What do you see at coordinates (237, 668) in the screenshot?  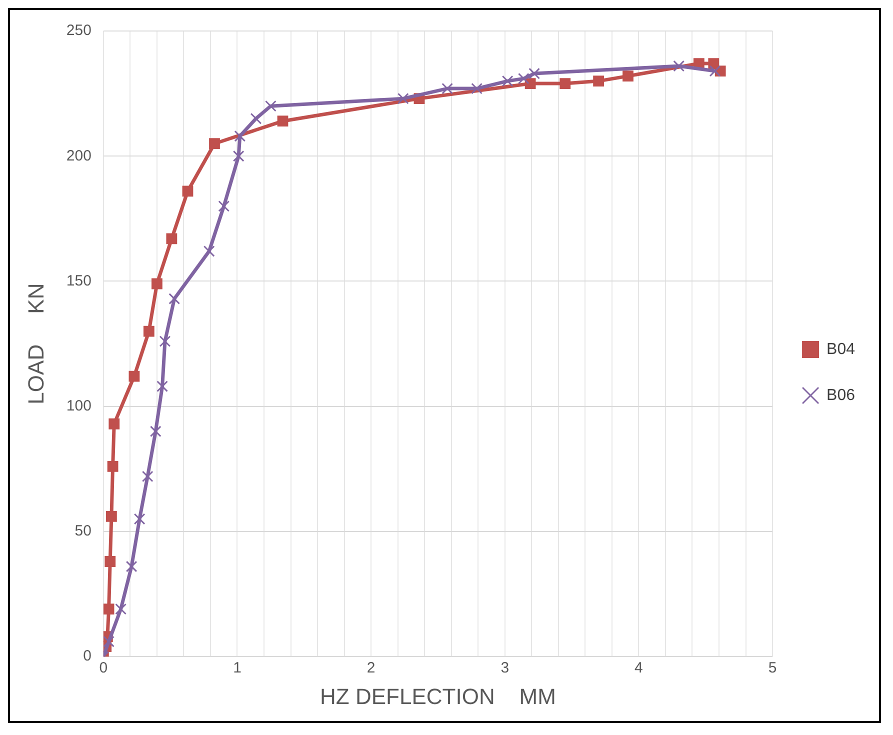 I see `x-tick-label: 1` at bounding box center [237, 668].